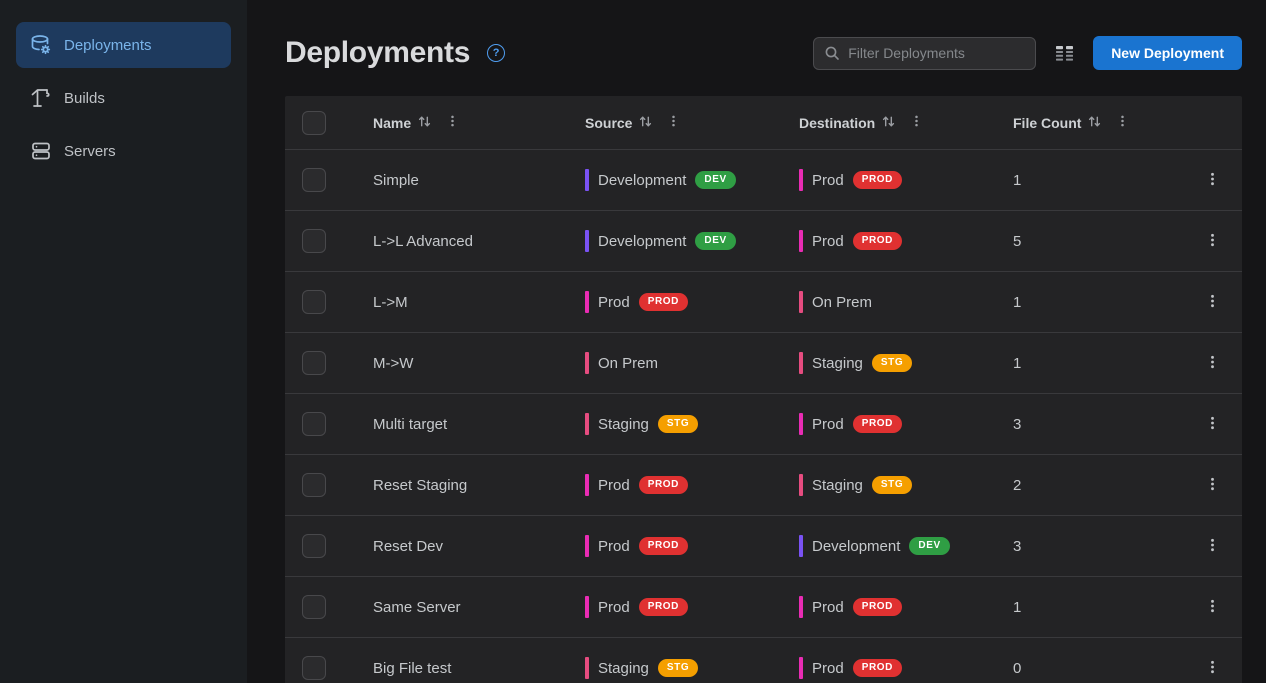 The width and height of the screenshot is (1266, 683). I want to click on table-row: Big File test Staging STG Prod PROD 0, so click(763, 660).